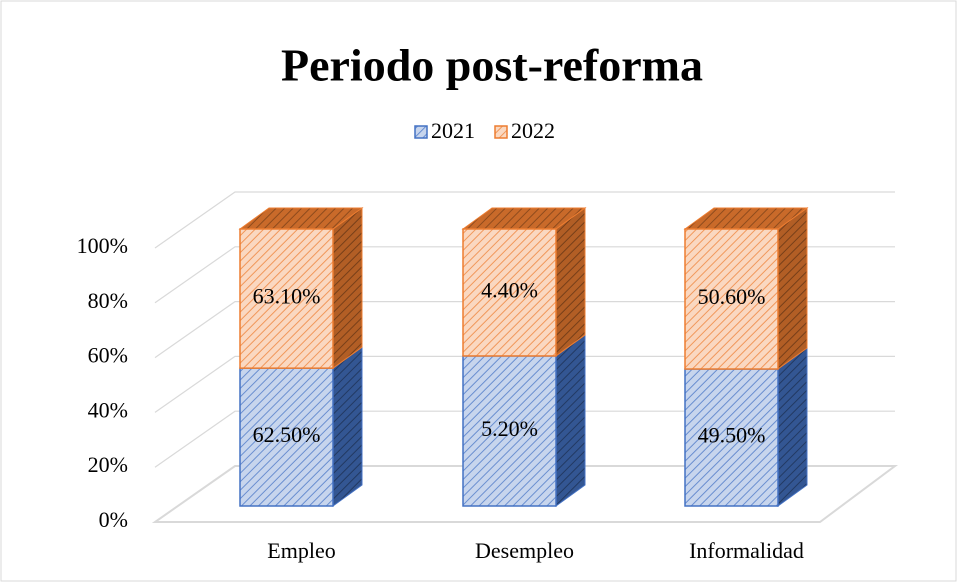 This screenshot has width=957, height=582. I want to click on y-tick-label: 100%, so click(102, 245).